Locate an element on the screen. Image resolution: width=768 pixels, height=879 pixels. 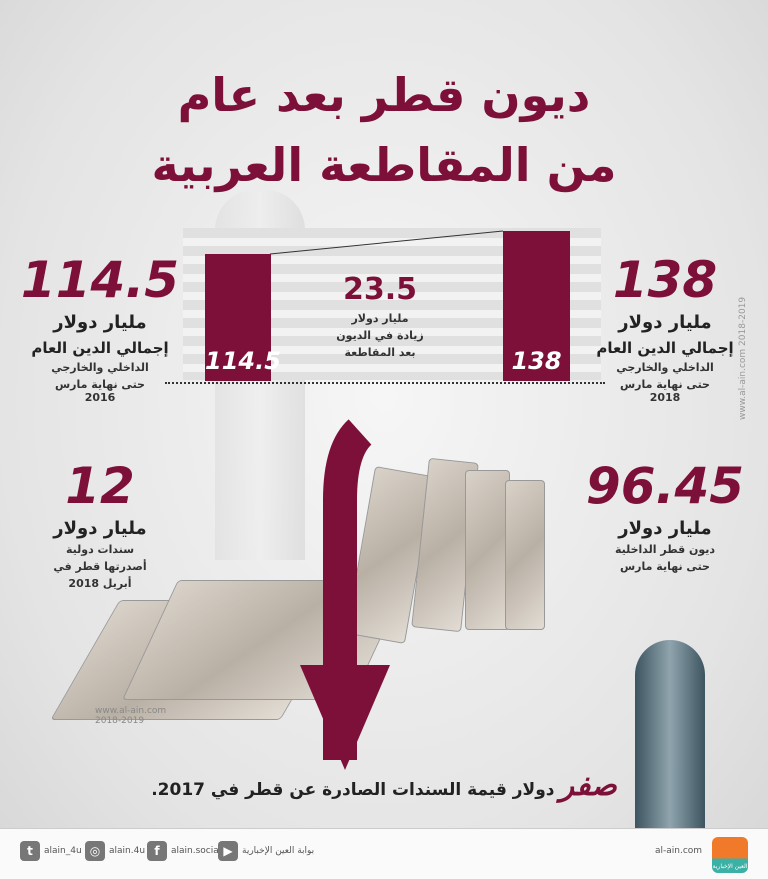
youtube-channel: بوابة العين الإخبارية is located at coordinates (278, 851).